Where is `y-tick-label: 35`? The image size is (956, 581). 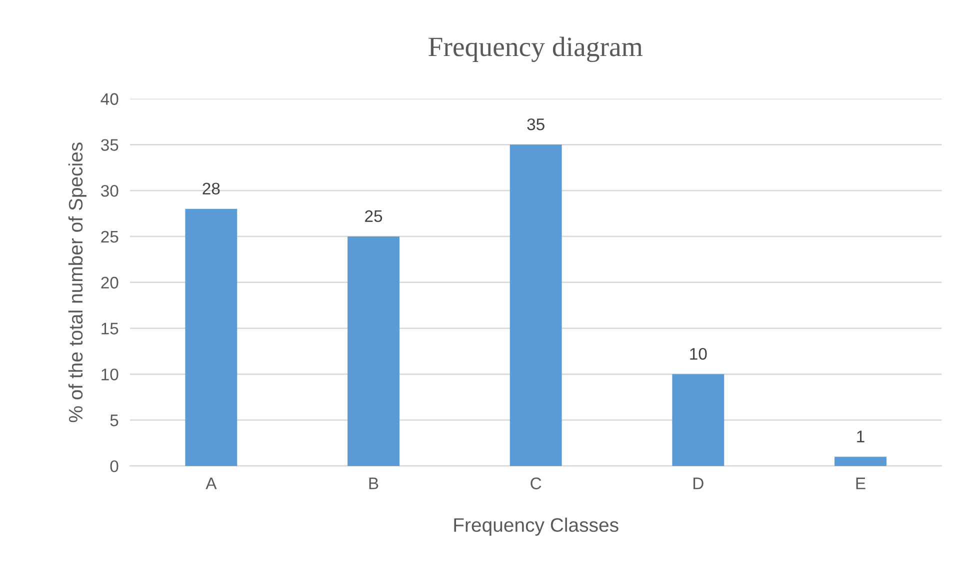 y-tick-label: 35 is located at coordinates (109, 145).